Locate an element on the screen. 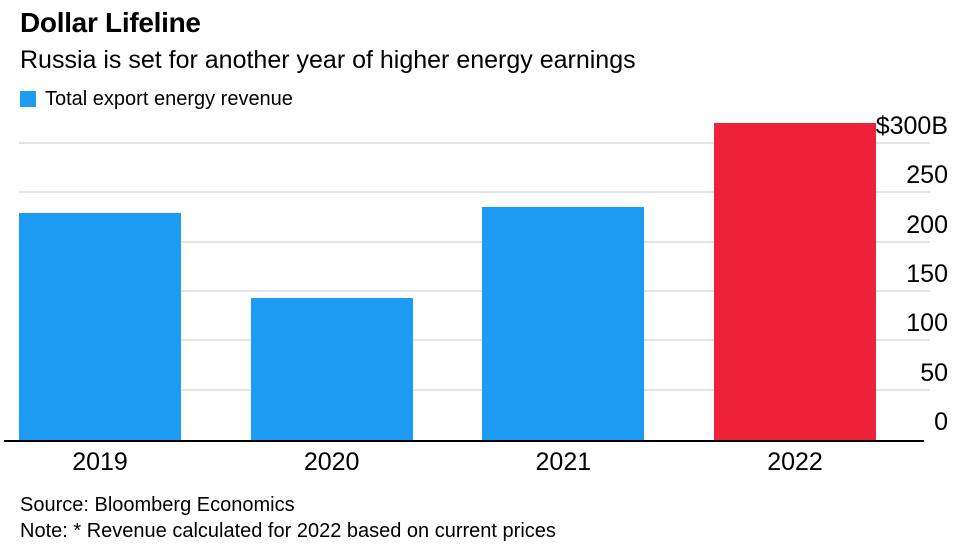 Image resolution: width=972 pixels, height=555 pixels. source-text: Source: Bloomberg Economics is located at coordinates (157, 505).